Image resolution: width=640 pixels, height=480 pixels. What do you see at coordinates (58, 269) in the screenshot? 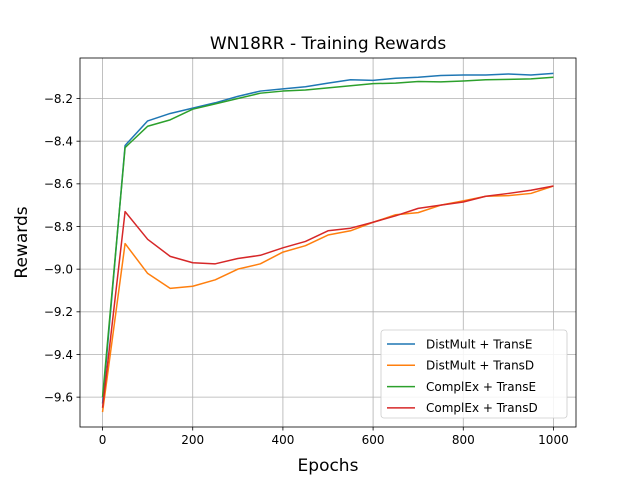
I see `y-tick-label: −9.0` at bounding box center [58, 269].